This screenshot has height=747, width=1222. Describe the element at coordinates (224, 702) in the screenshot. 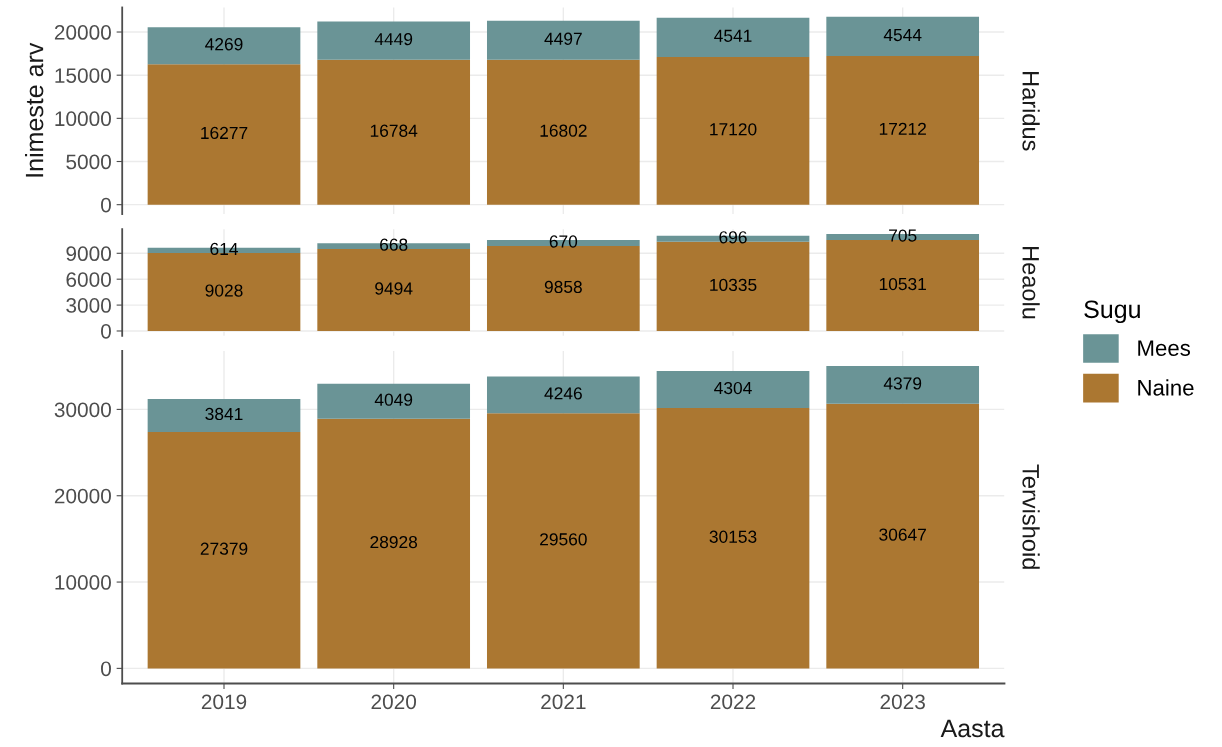

I see `x-tick-label: 2019` at that location.